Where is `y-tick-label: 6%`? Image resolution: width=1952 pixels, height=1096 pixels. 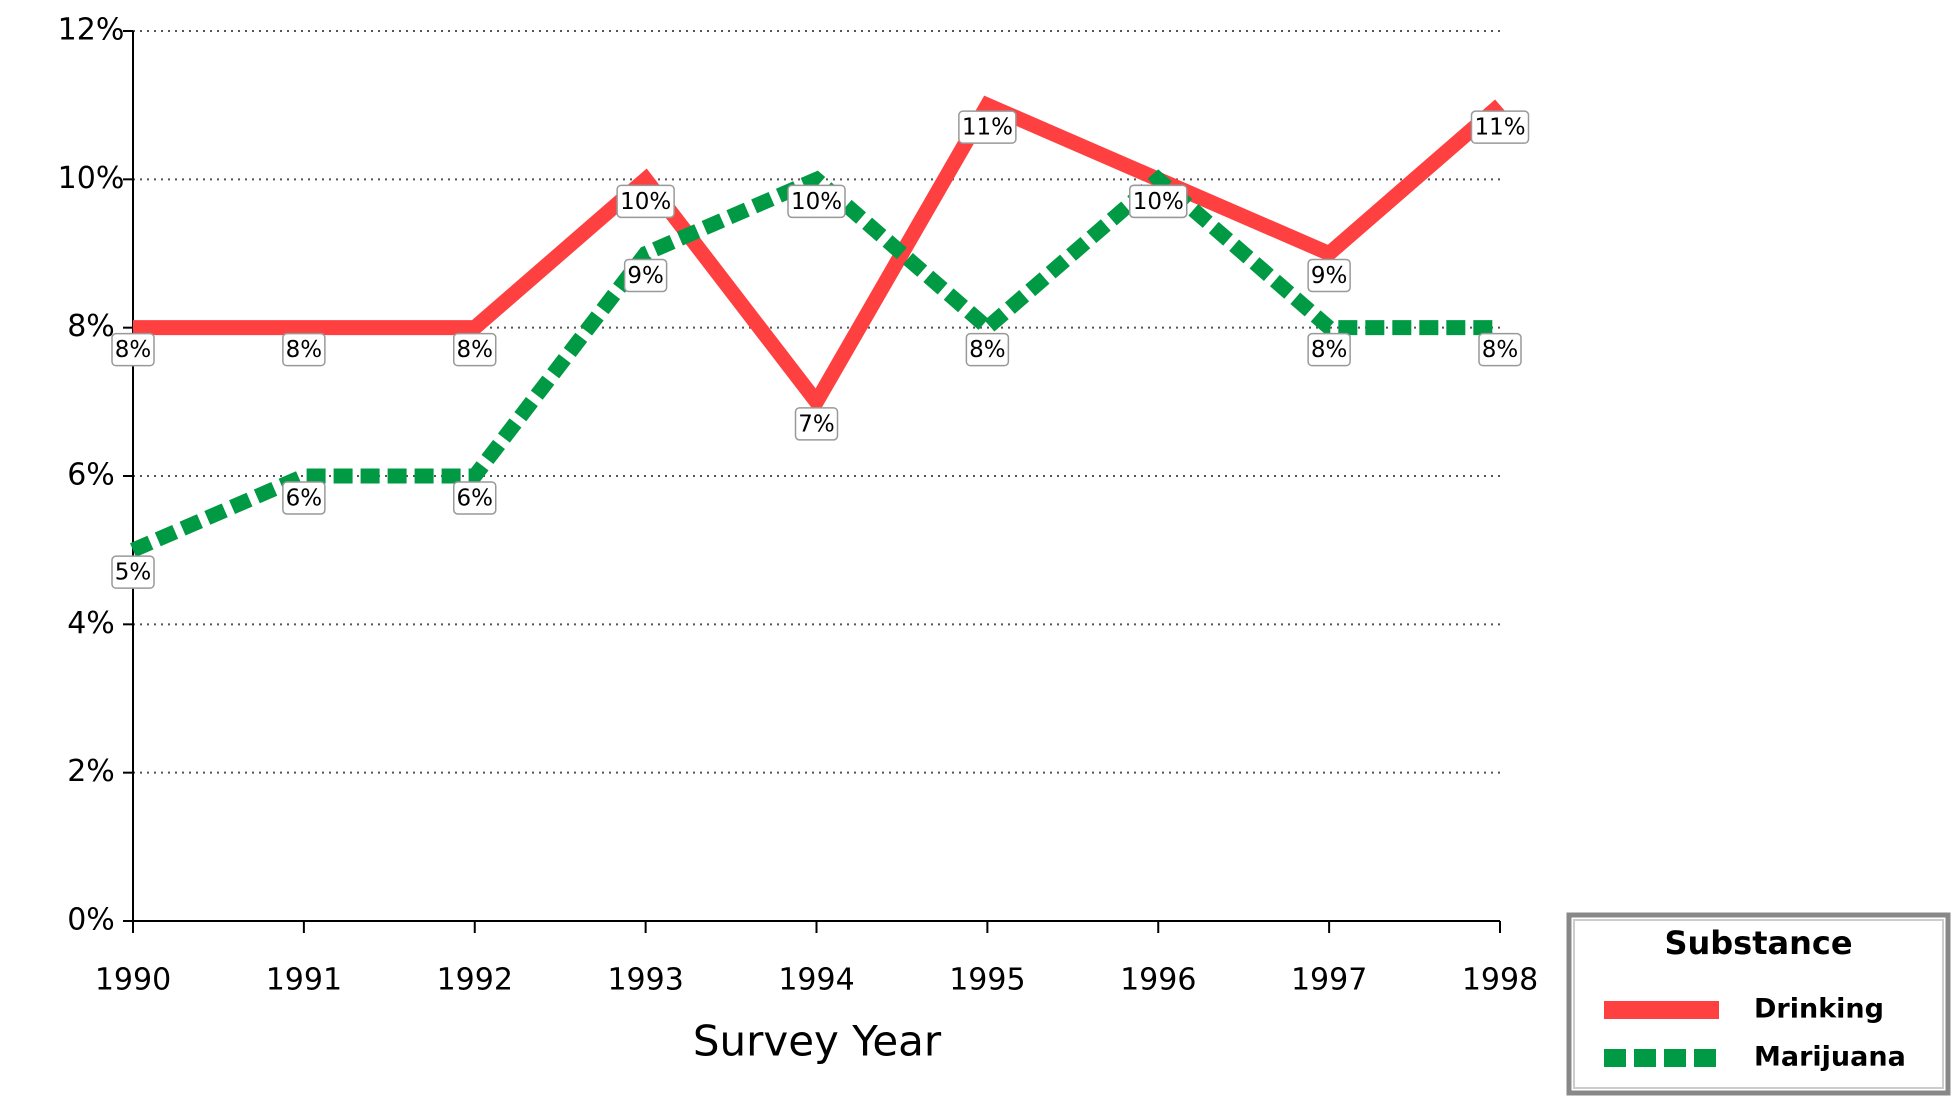
y-tick-label: 6% is located at coordinates (91, 475).